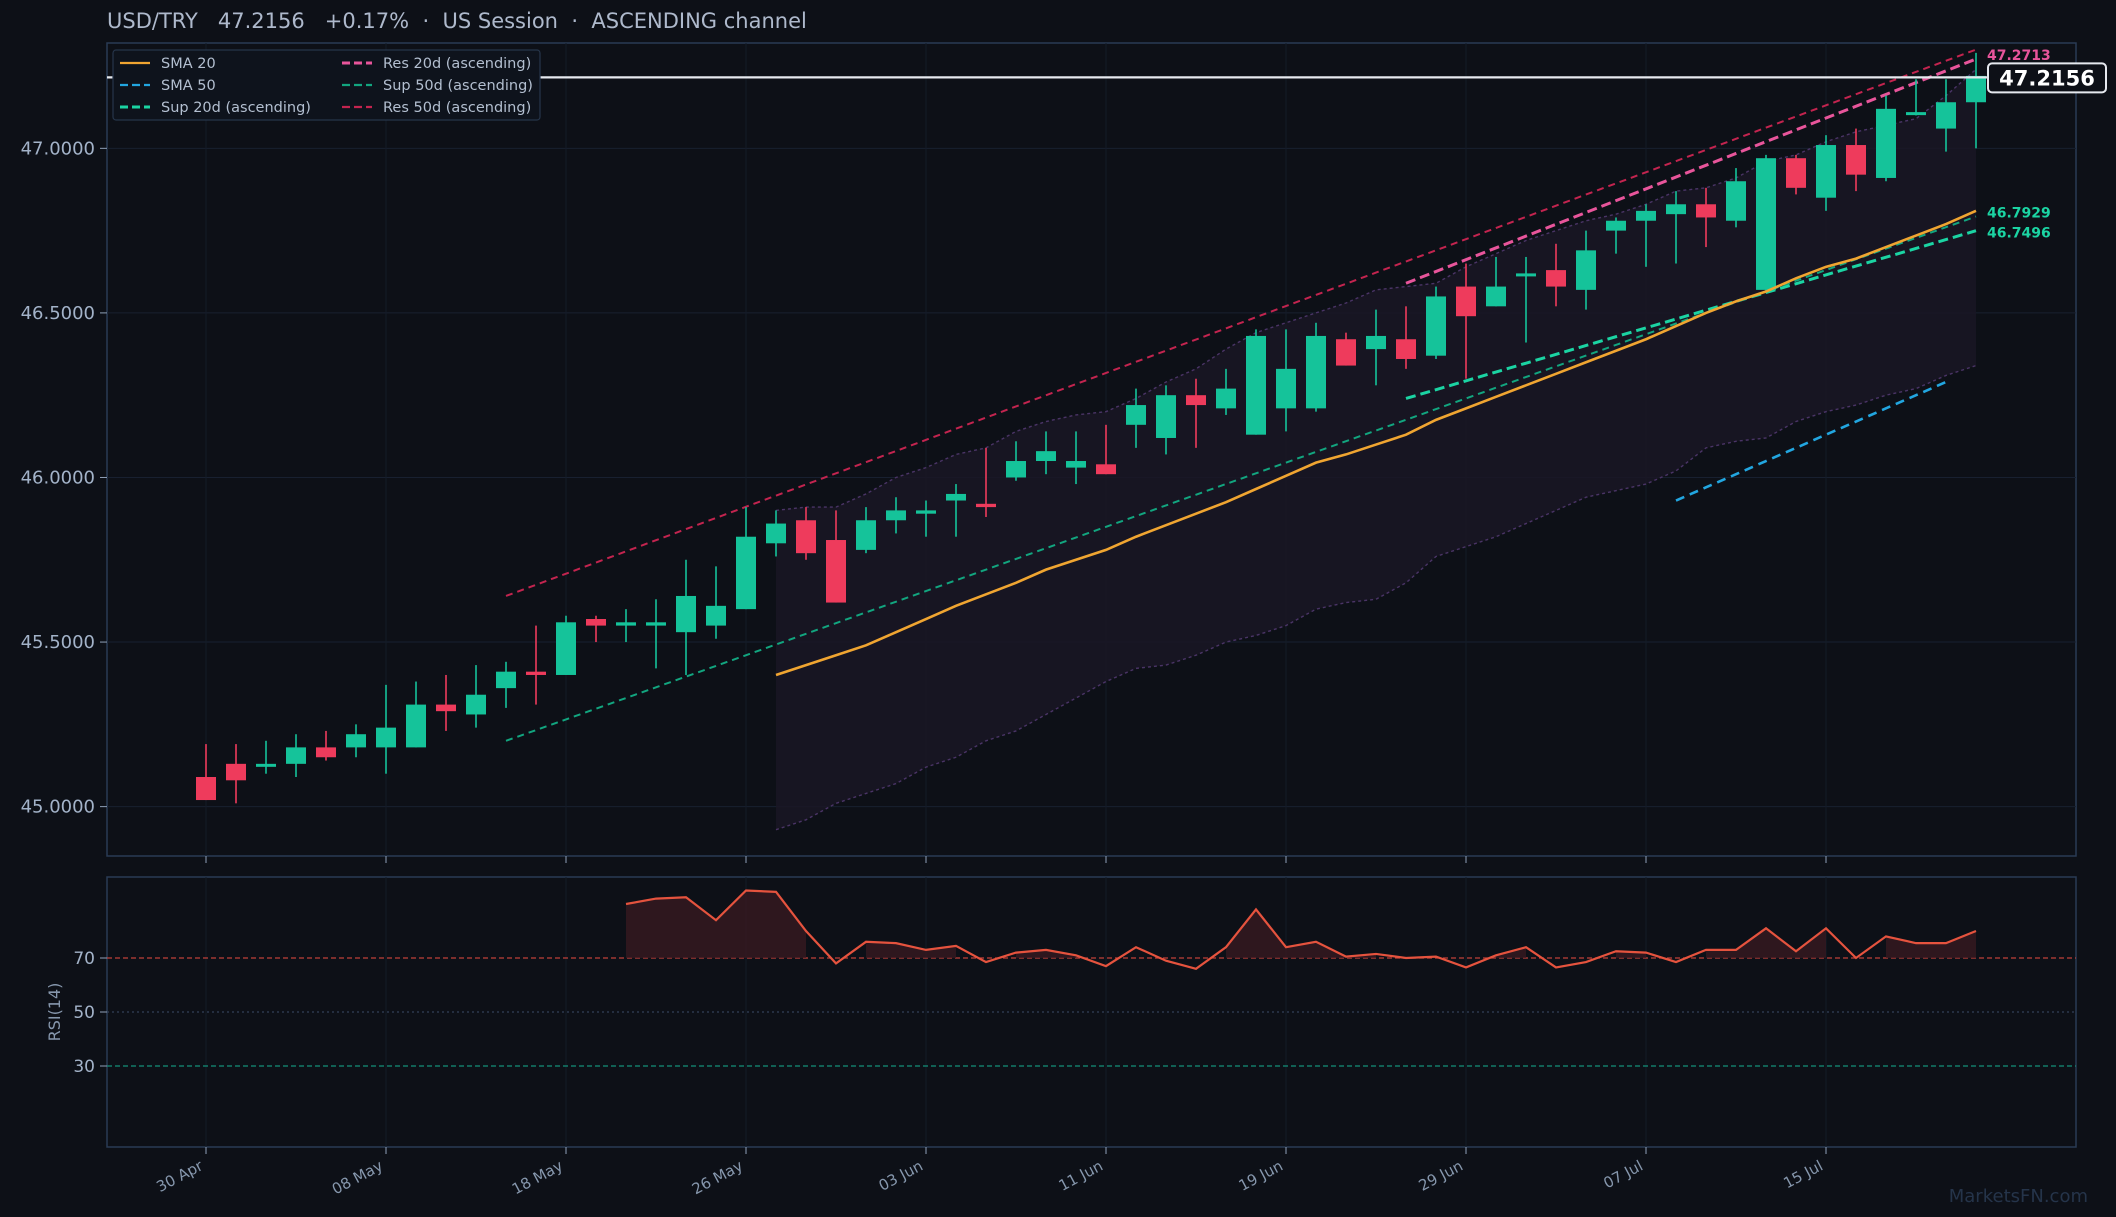 The width and height of the screenshot is (2116, 1217). Describe the element at coordinates (1802, 1175) in the screenshot. I see `x-tick-label: 15 Jul` at that location.